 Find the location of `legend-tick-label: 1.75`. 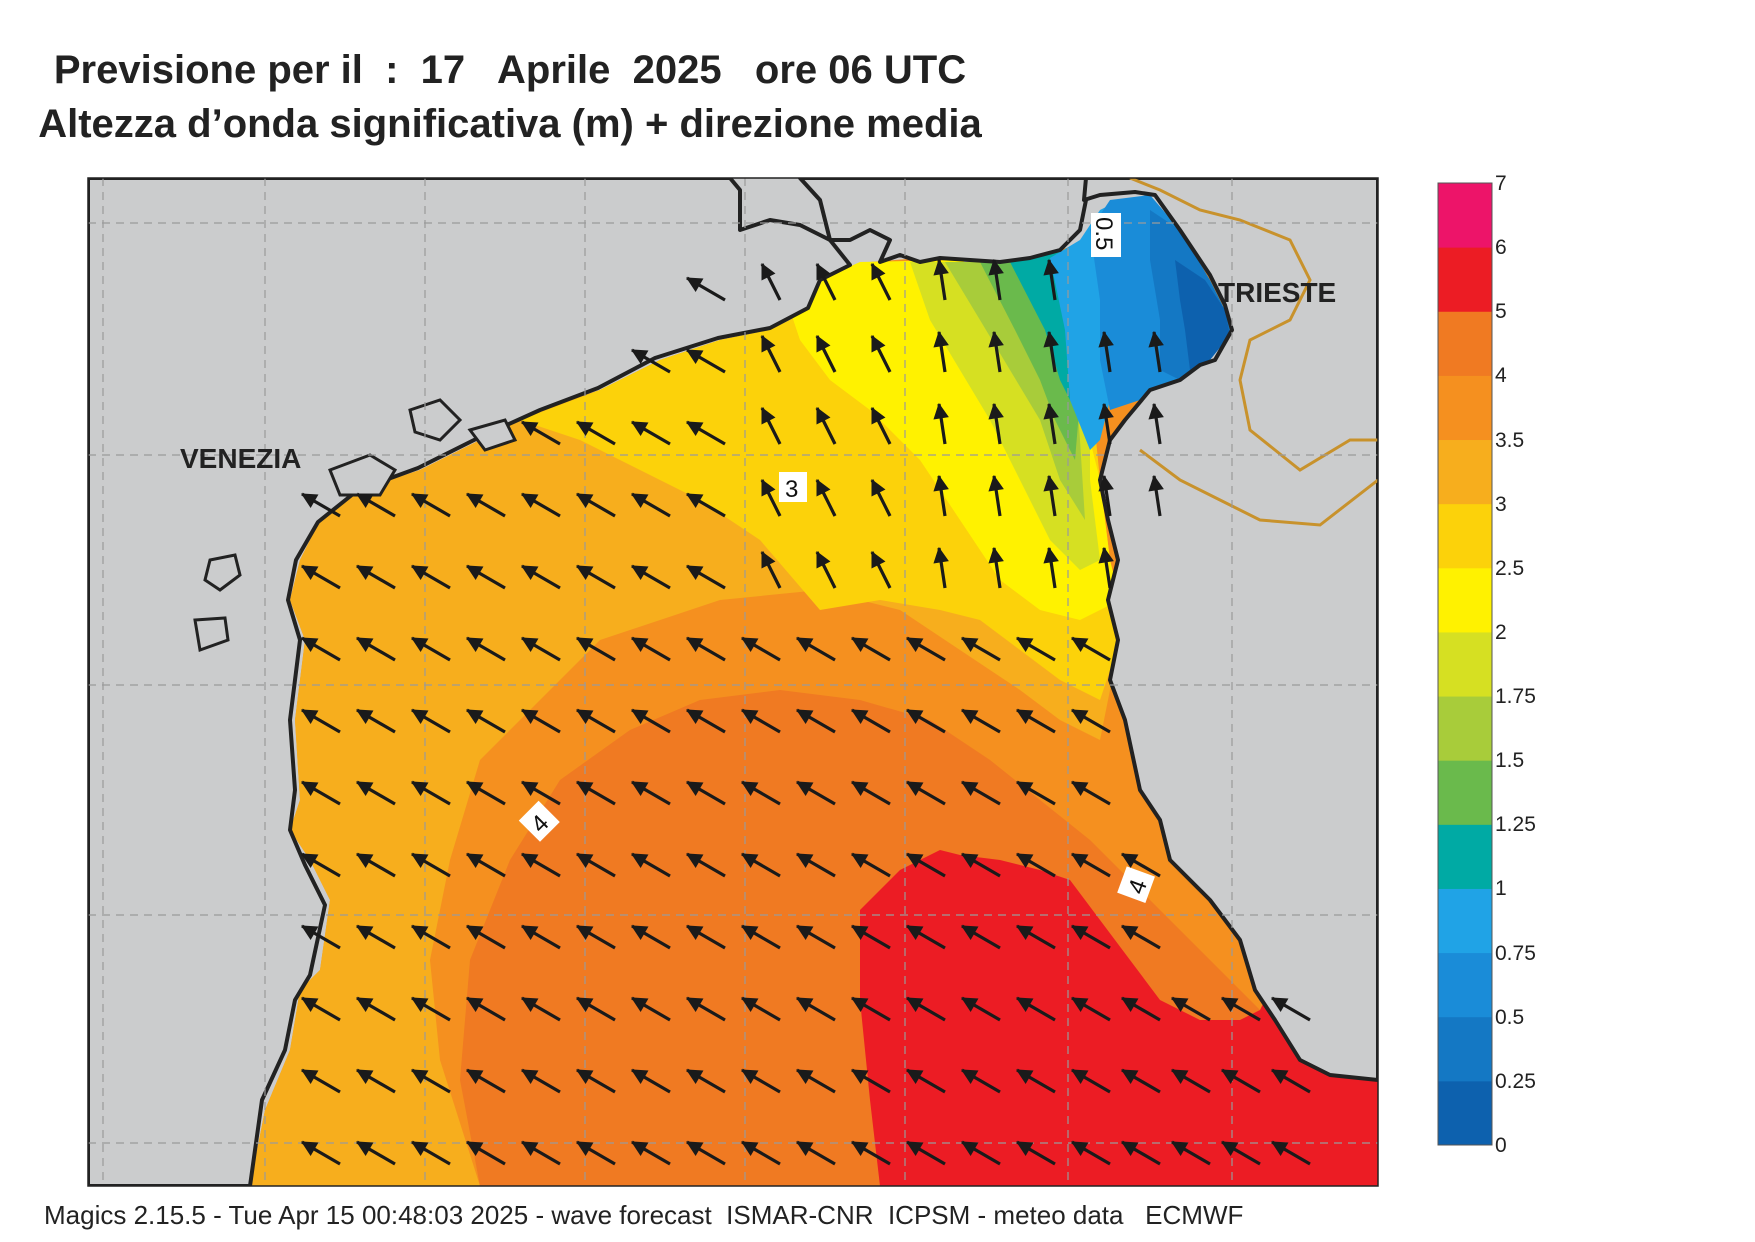

legend-tick-label: 1.75 is located at coordinates (1515, 697).